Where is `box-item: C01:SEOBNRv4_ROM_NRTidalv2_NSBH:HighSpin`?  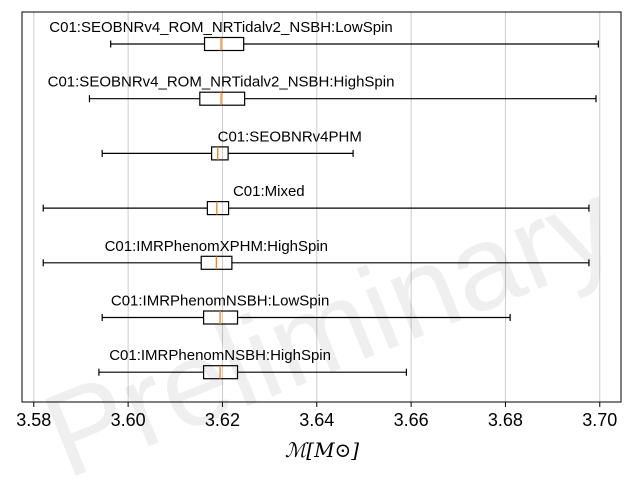
box-item: C01:SEOBNRv4_ROM_NRTidalv2_NSBH:HighSpin is located at coordinates (322, 90).